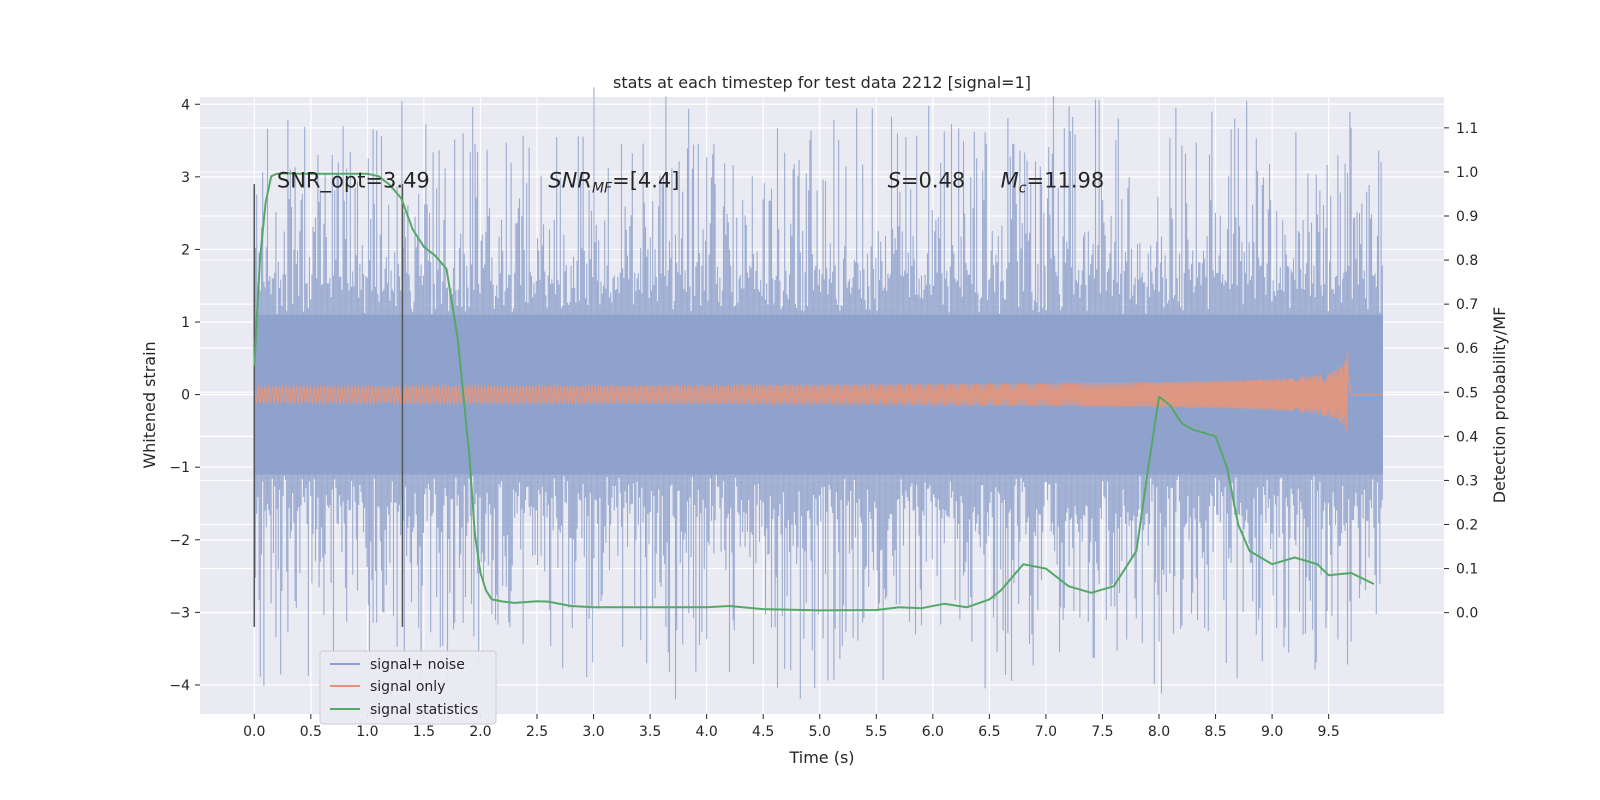 The height and width of the screenshot is (800, 1600). I want to click on x-tick-label: 7.5, so click(1102, 732).